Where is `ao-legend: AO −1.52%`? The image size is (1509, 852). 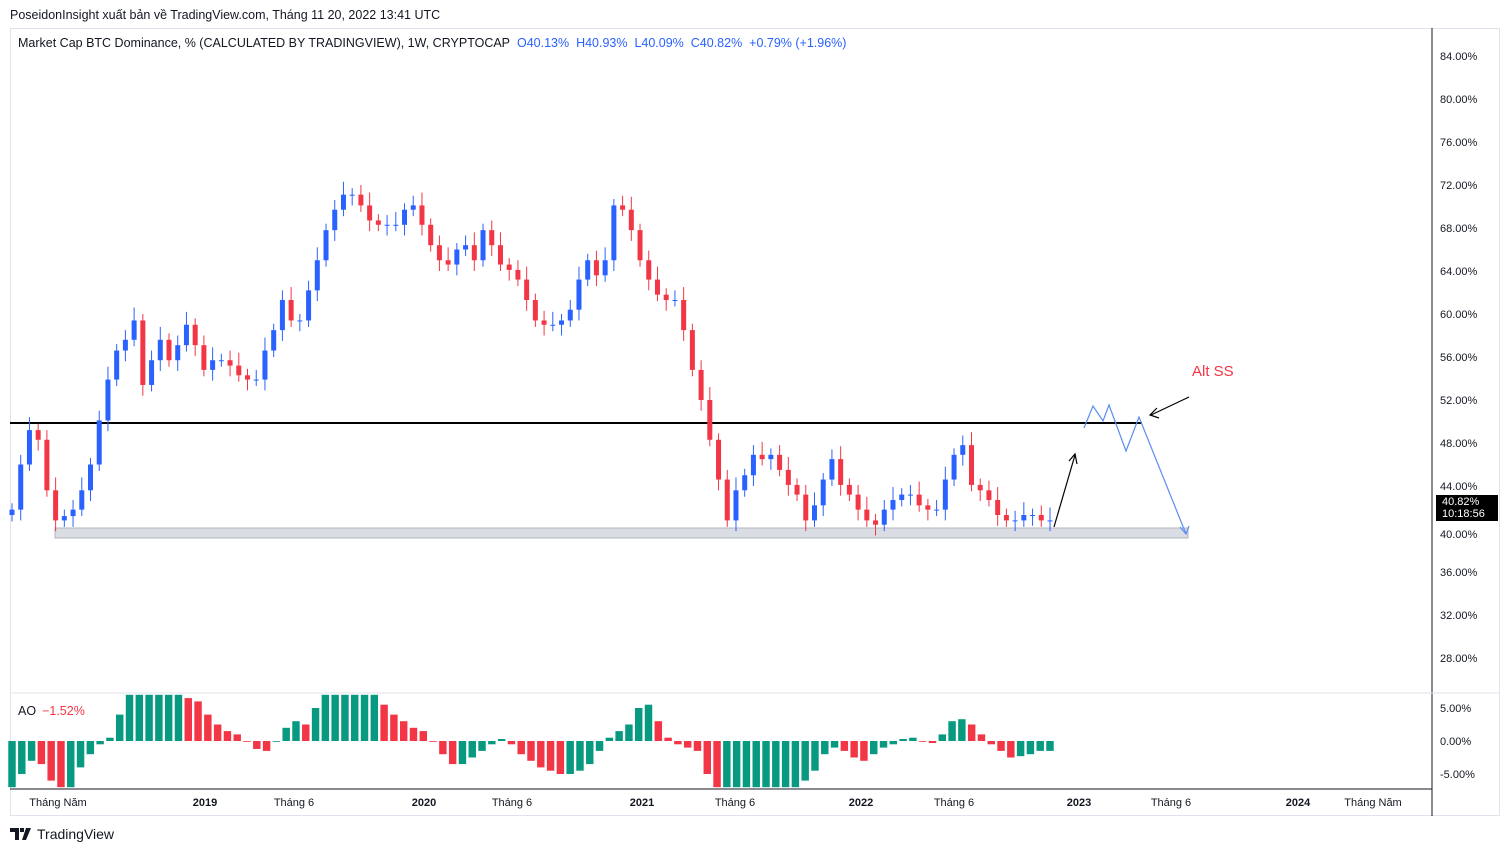 ao-legend: AO −1.52% is located at coordinates (51, 711).